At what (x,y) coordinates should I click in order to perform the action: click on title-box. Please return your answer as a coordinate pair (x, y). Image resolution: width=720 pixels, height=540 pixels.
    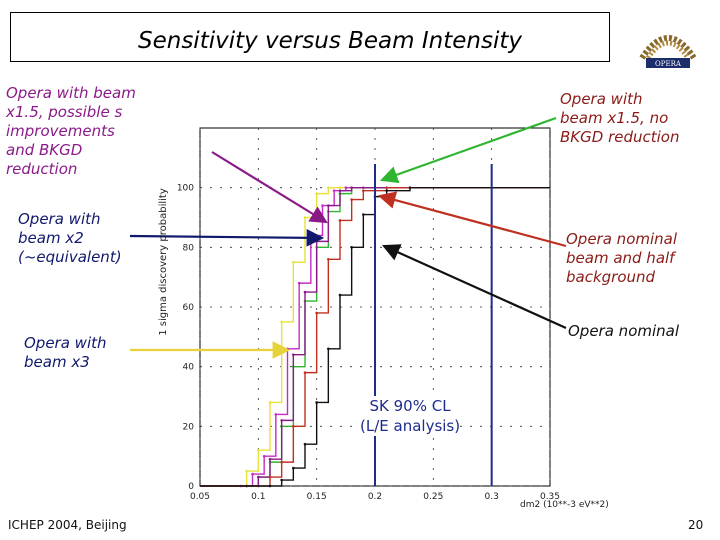
    Looking at the image, I should click on (310, 37).